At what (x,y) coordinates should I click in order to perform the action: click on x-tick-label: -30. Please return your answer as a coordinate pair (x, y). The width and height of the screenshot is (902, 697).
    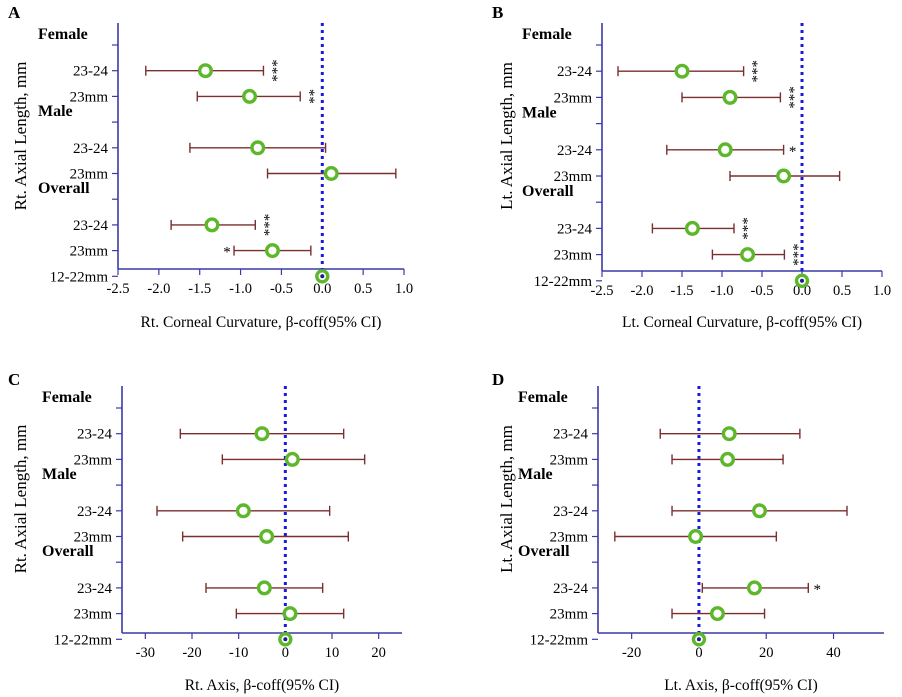
    Looking at the image, I should click on (145, 653).